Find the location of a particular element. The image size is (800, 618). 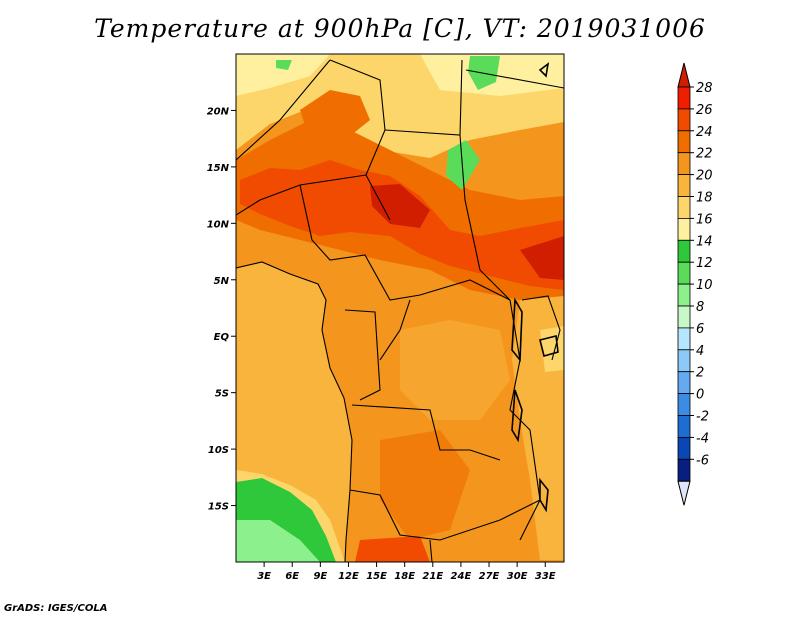

lat-label: 10N is located at coordinates (218, 224).